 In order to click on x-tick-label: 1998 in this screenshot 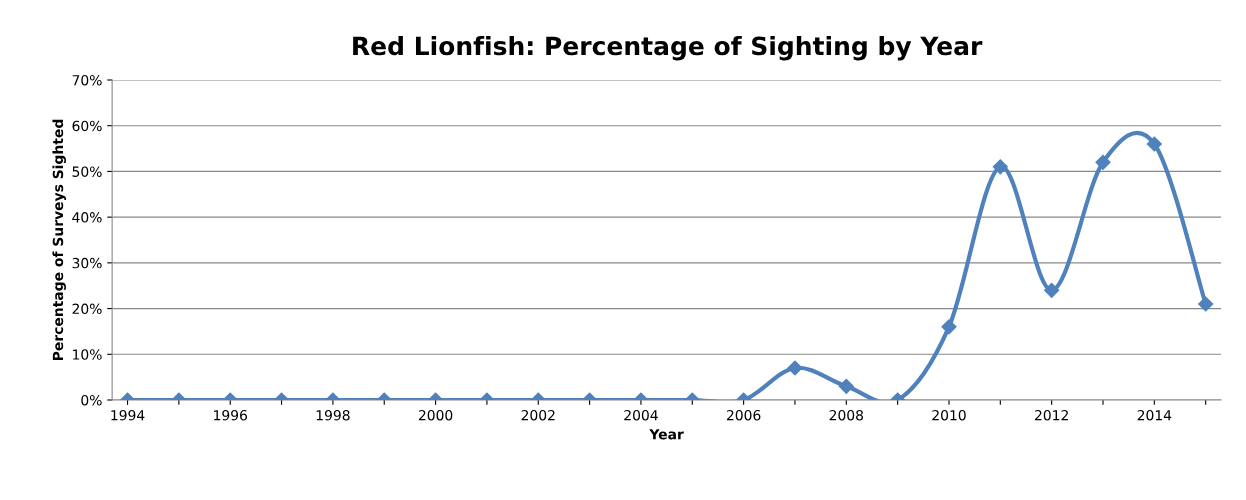, I will do `click(333, 415)`.